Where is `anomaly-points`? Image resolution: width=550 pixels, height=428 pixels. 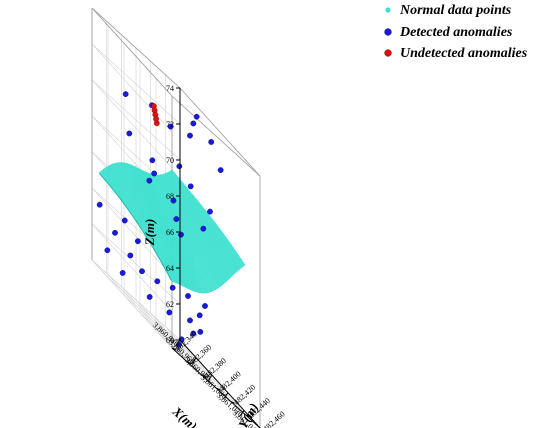 anomaly-points is located at coordinates (160, 219).